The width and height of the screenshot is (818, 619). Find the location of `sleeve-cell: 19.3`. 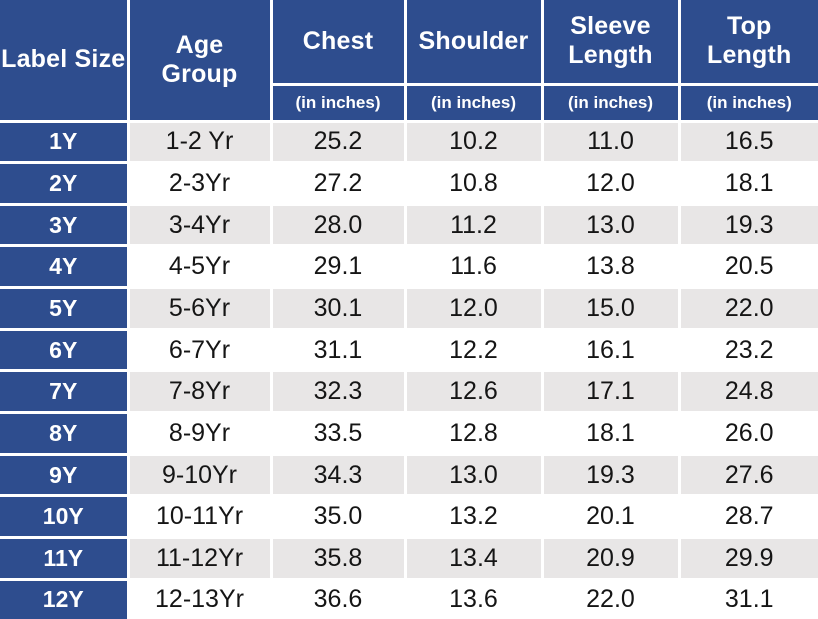

sleeve-cell: 19.3 is located at coordinates (611, 476).